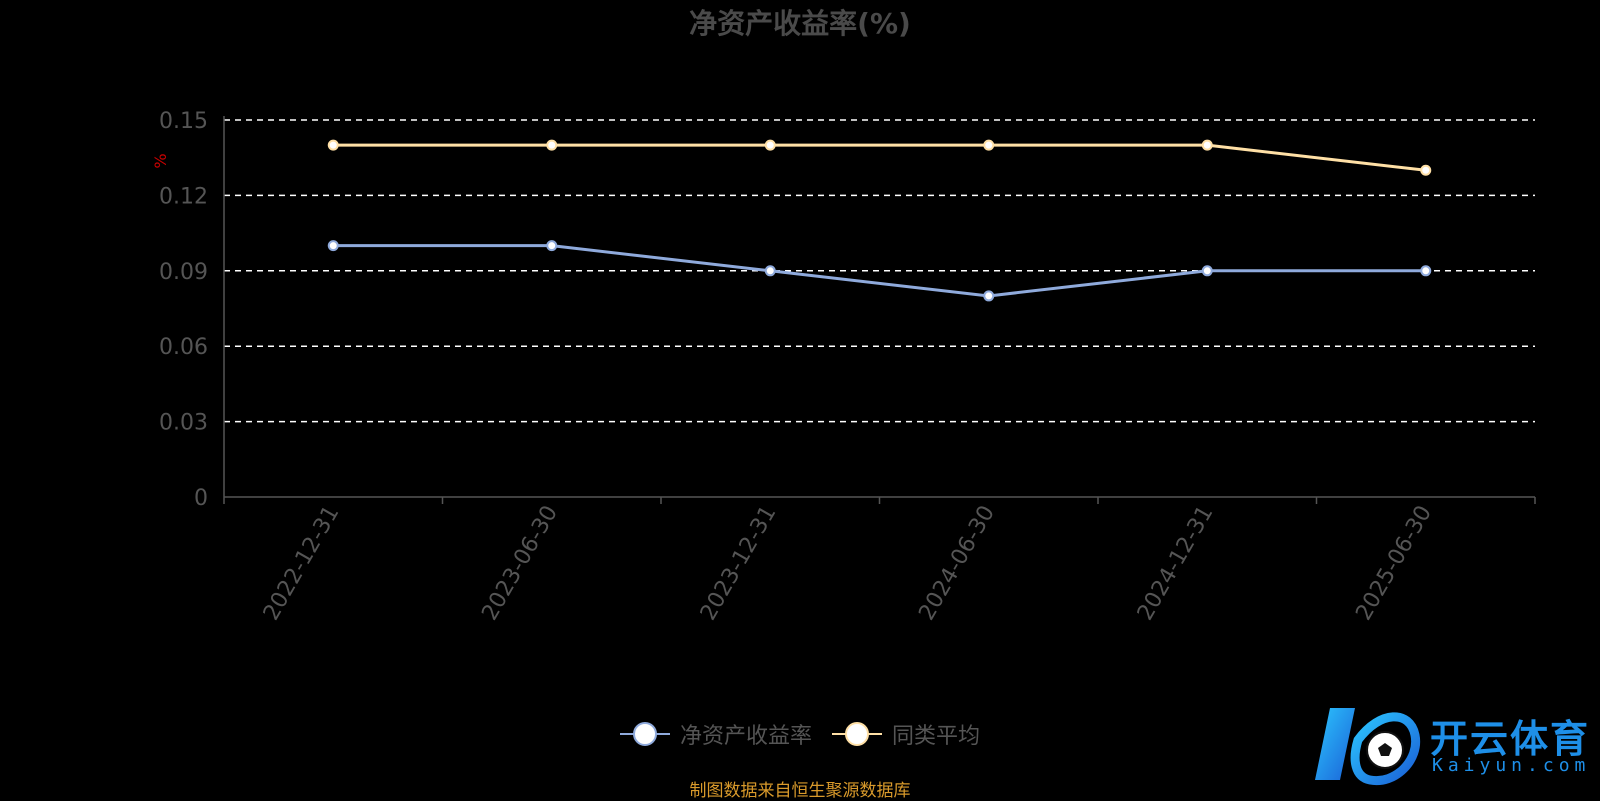  Describe the element at coordinates (800, 23) in the screenshot. I see `chart-title: 净资产收益率(%)` at that location.